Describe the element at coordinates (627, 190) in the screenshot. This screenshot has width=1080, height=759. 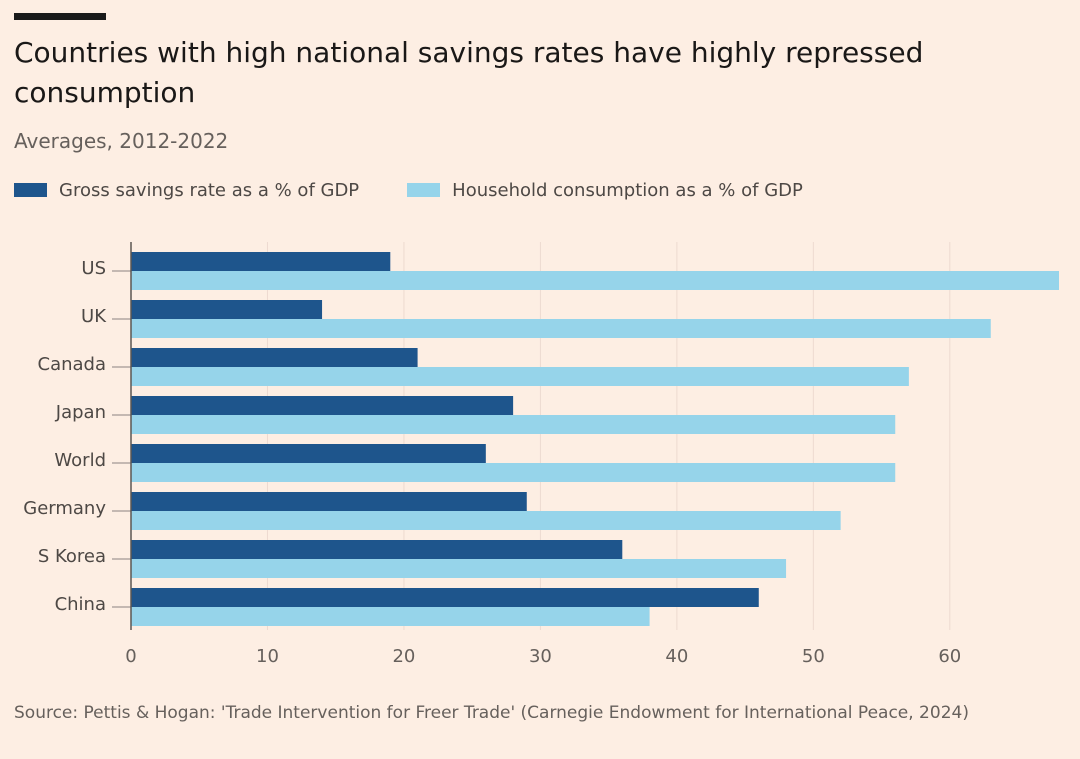
I see `legend-label-consumption: Household consumption as a % of GDP` at that location.